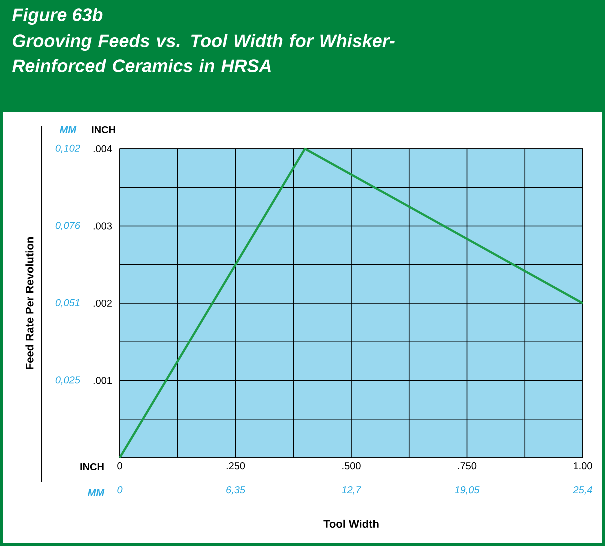  Describe the element at coordinates (467, 466) in the screenshot. I see `x-tick-label: .750` at that location.